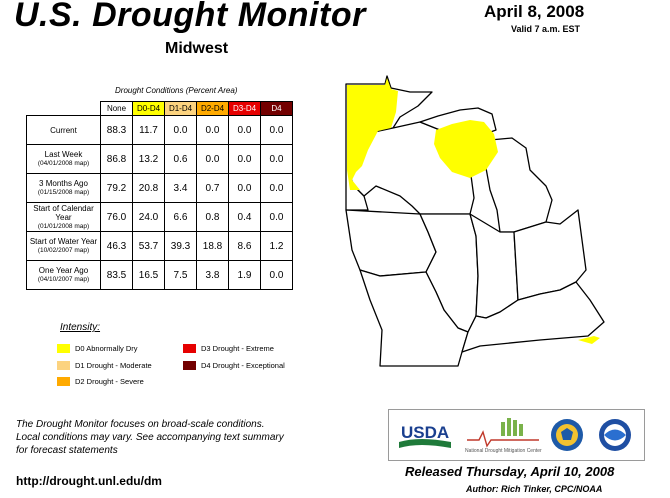  I want to click on ndmc-logo-text: National Drought Mitigation Center, so click(503, 451).